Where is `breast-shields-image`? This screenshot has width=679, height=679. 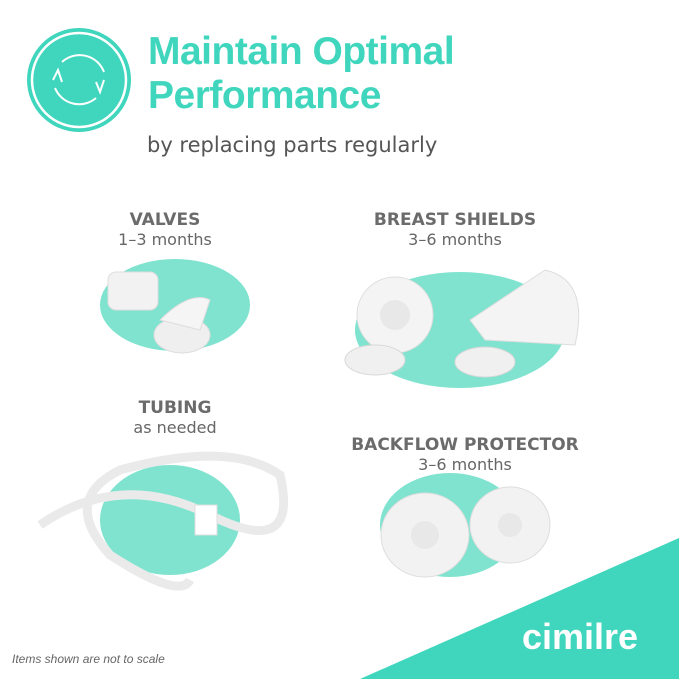
breast-shields-image is located at coordinates (462, 328).